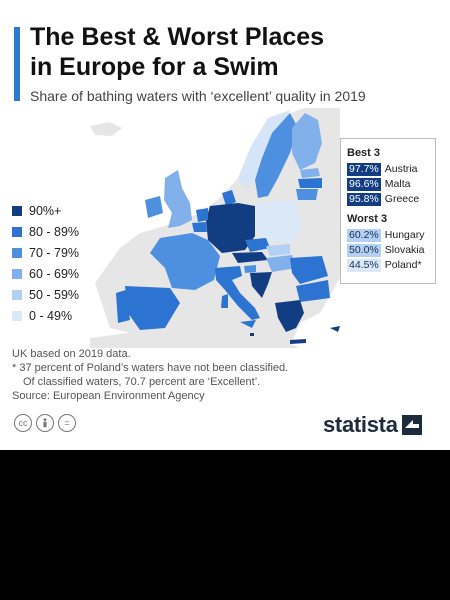 This screenshot has height=600, width=450. Describe the element at coordinates (250, 269) in the screenshot. I see `region-slovenia` at that location.